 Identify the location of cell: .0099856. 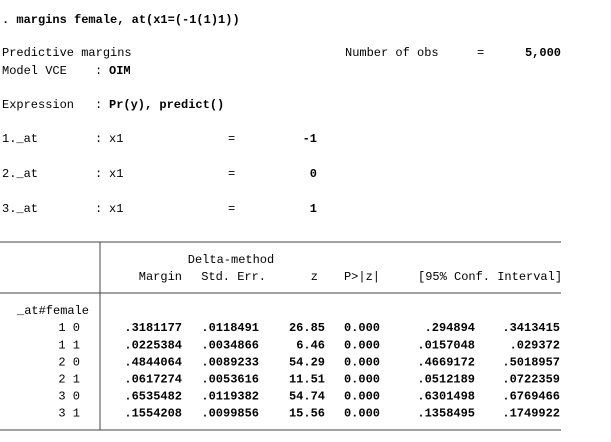
(230, 414).